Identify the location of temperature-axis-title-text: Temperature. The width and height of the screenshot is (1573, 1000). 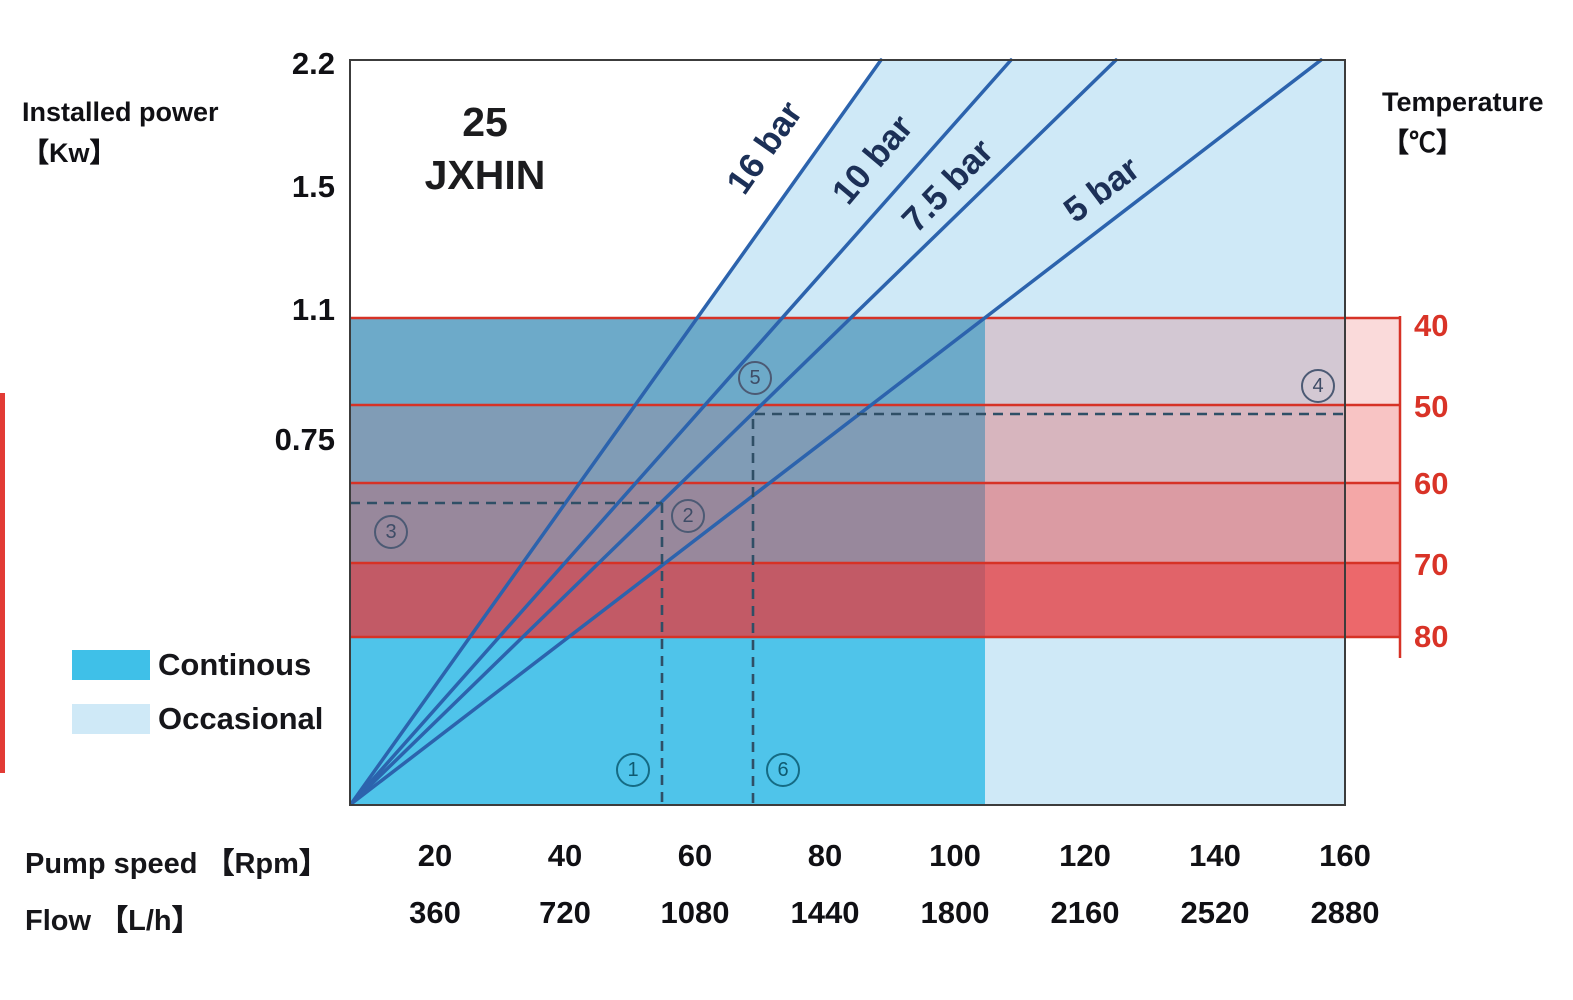
(1463, 102).